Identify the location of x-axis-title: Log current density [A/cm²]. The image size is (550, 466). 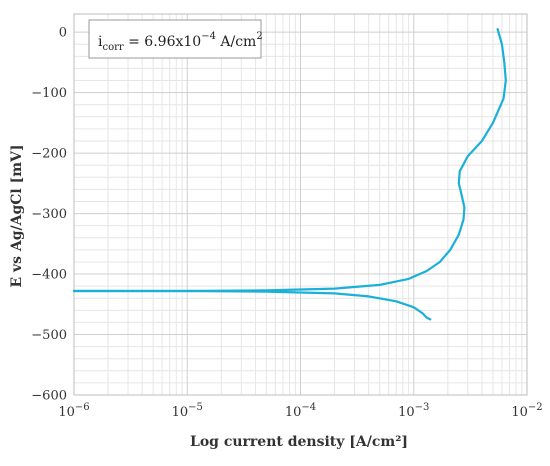
(299, 442).